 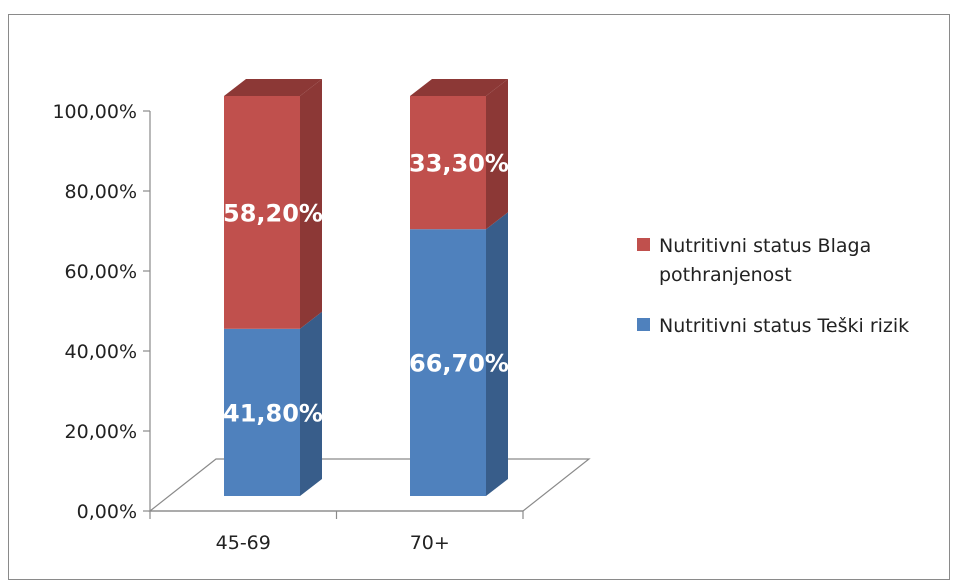 What do you see at coordinates (243, 543) in the screenshot?
I see `x-tick-label: 45-69` at bounding box center [243, 543].